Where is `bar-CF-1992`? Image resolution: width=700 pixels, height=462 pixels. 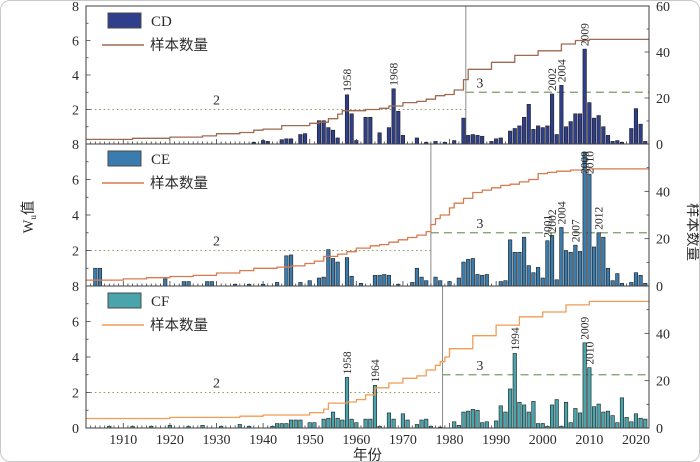 bar-CF-1992 is located at coordinates (505, 420).